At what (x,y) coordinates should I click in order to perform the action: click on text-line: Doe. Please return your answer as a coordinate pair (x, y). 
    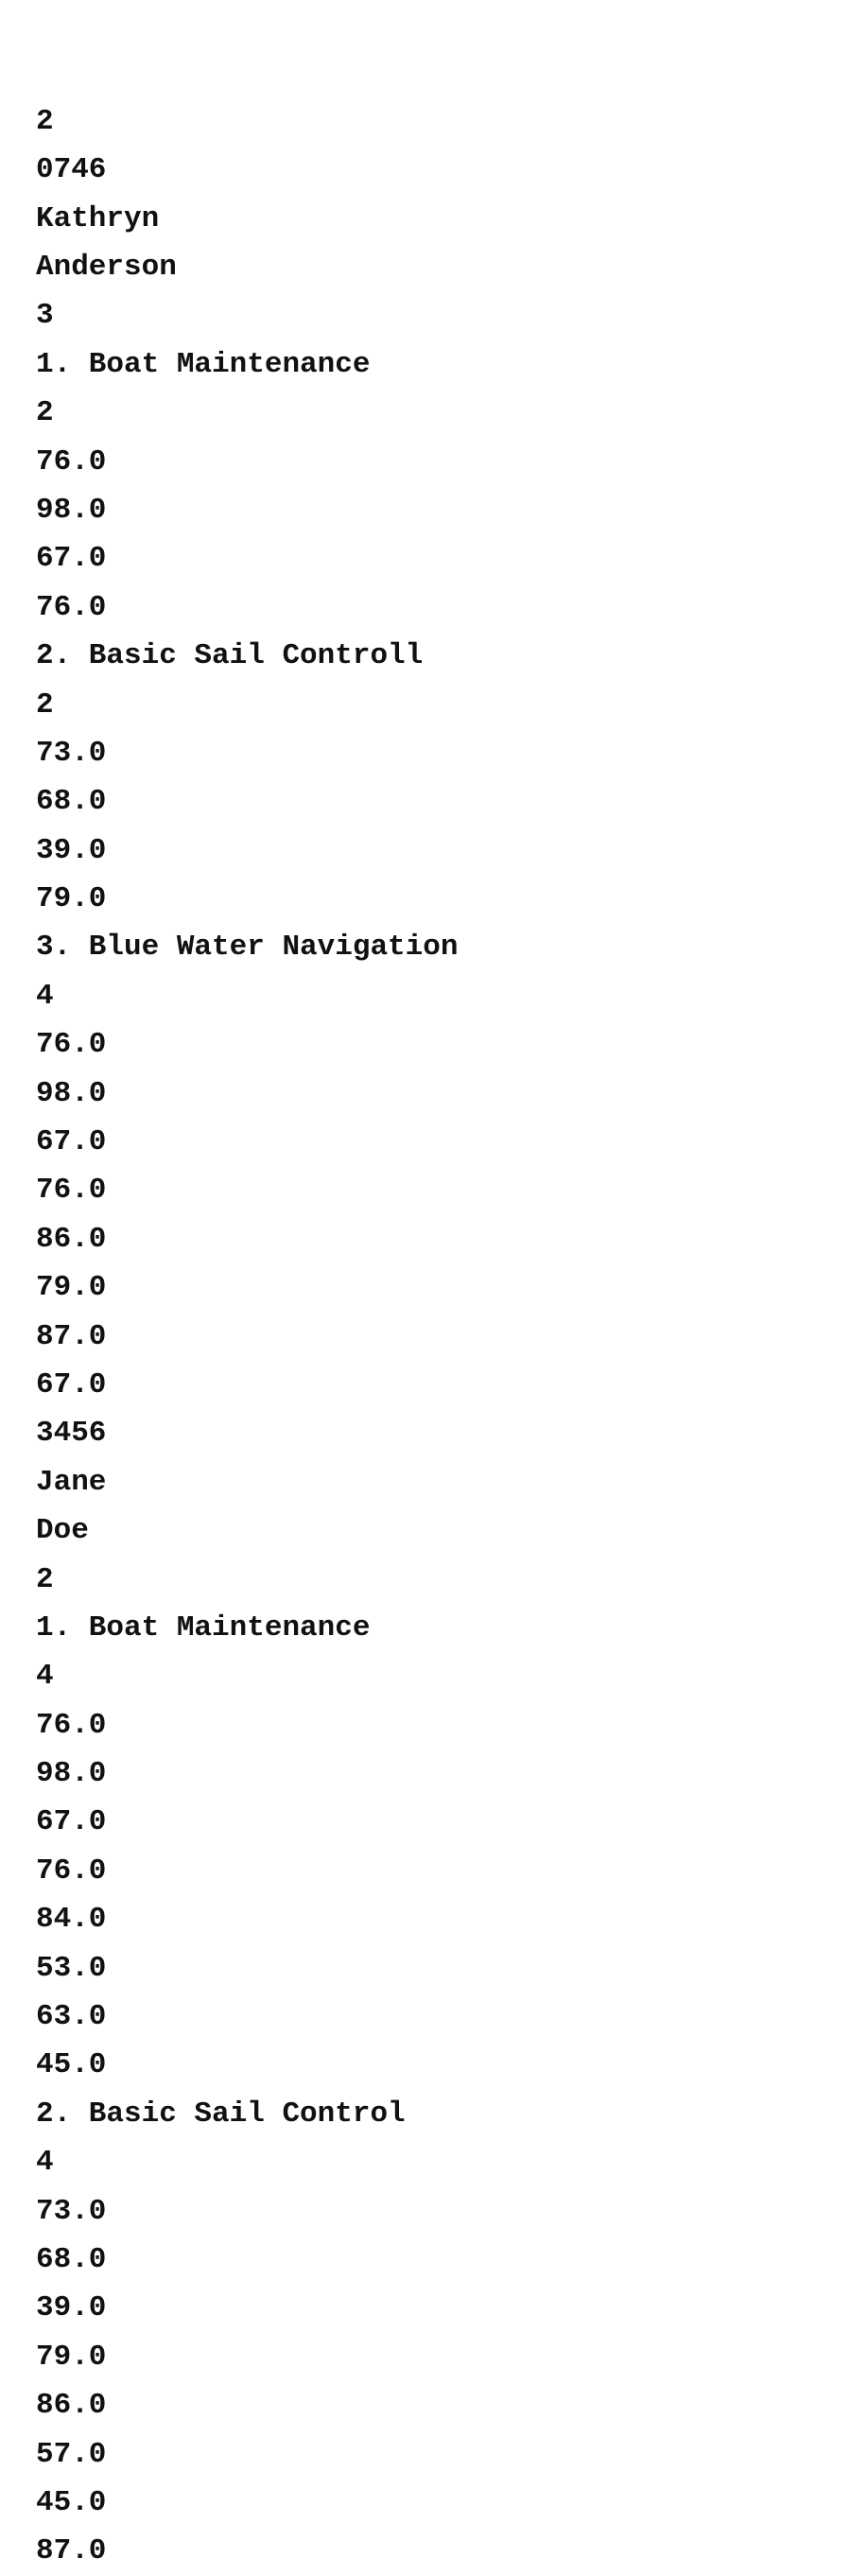
    Looking at the image, I should click on (62, 1531).